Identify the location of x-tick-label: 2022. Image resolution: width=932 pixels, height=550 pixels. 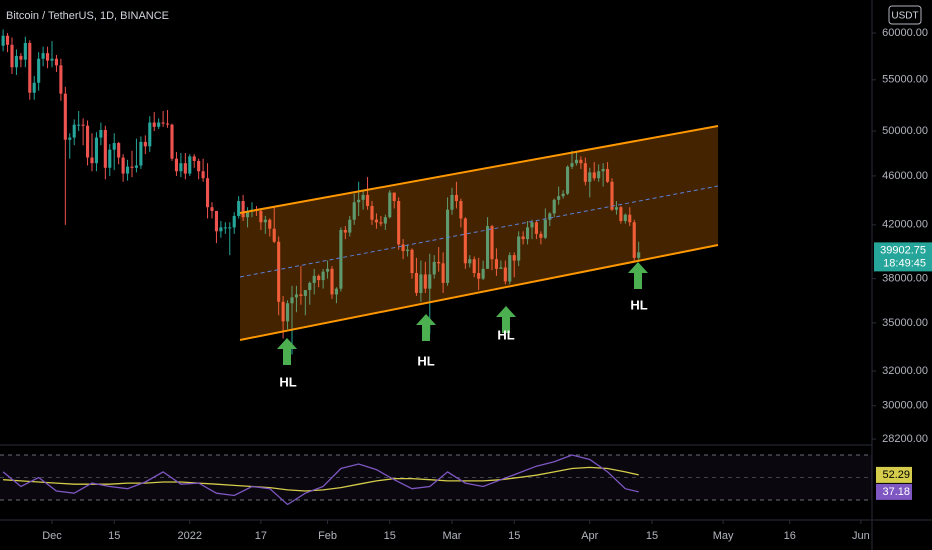
(190, 536).